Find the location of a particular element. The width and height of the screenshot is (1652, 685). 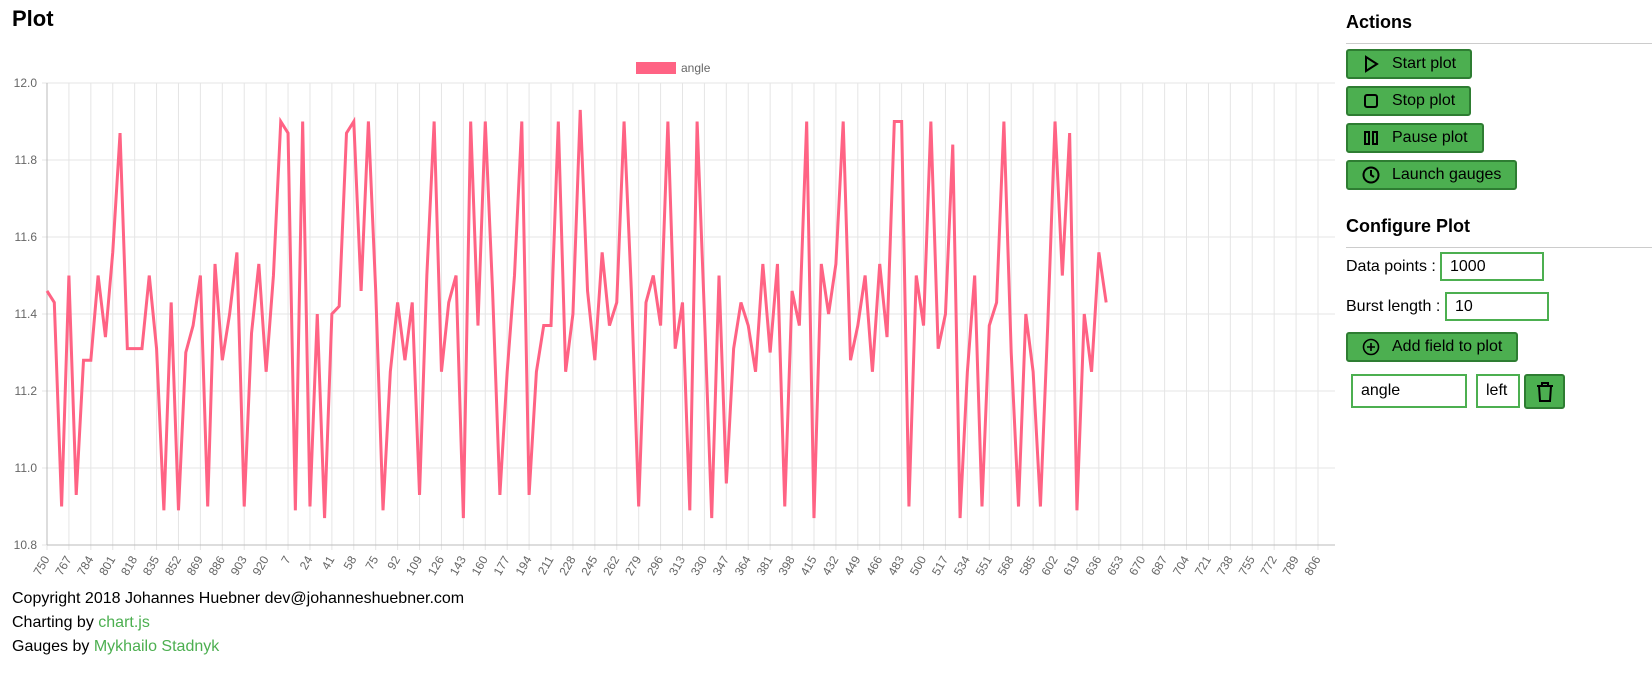

credit-link: Mykhailo Stadnyk is located at coordinates (156, 646).